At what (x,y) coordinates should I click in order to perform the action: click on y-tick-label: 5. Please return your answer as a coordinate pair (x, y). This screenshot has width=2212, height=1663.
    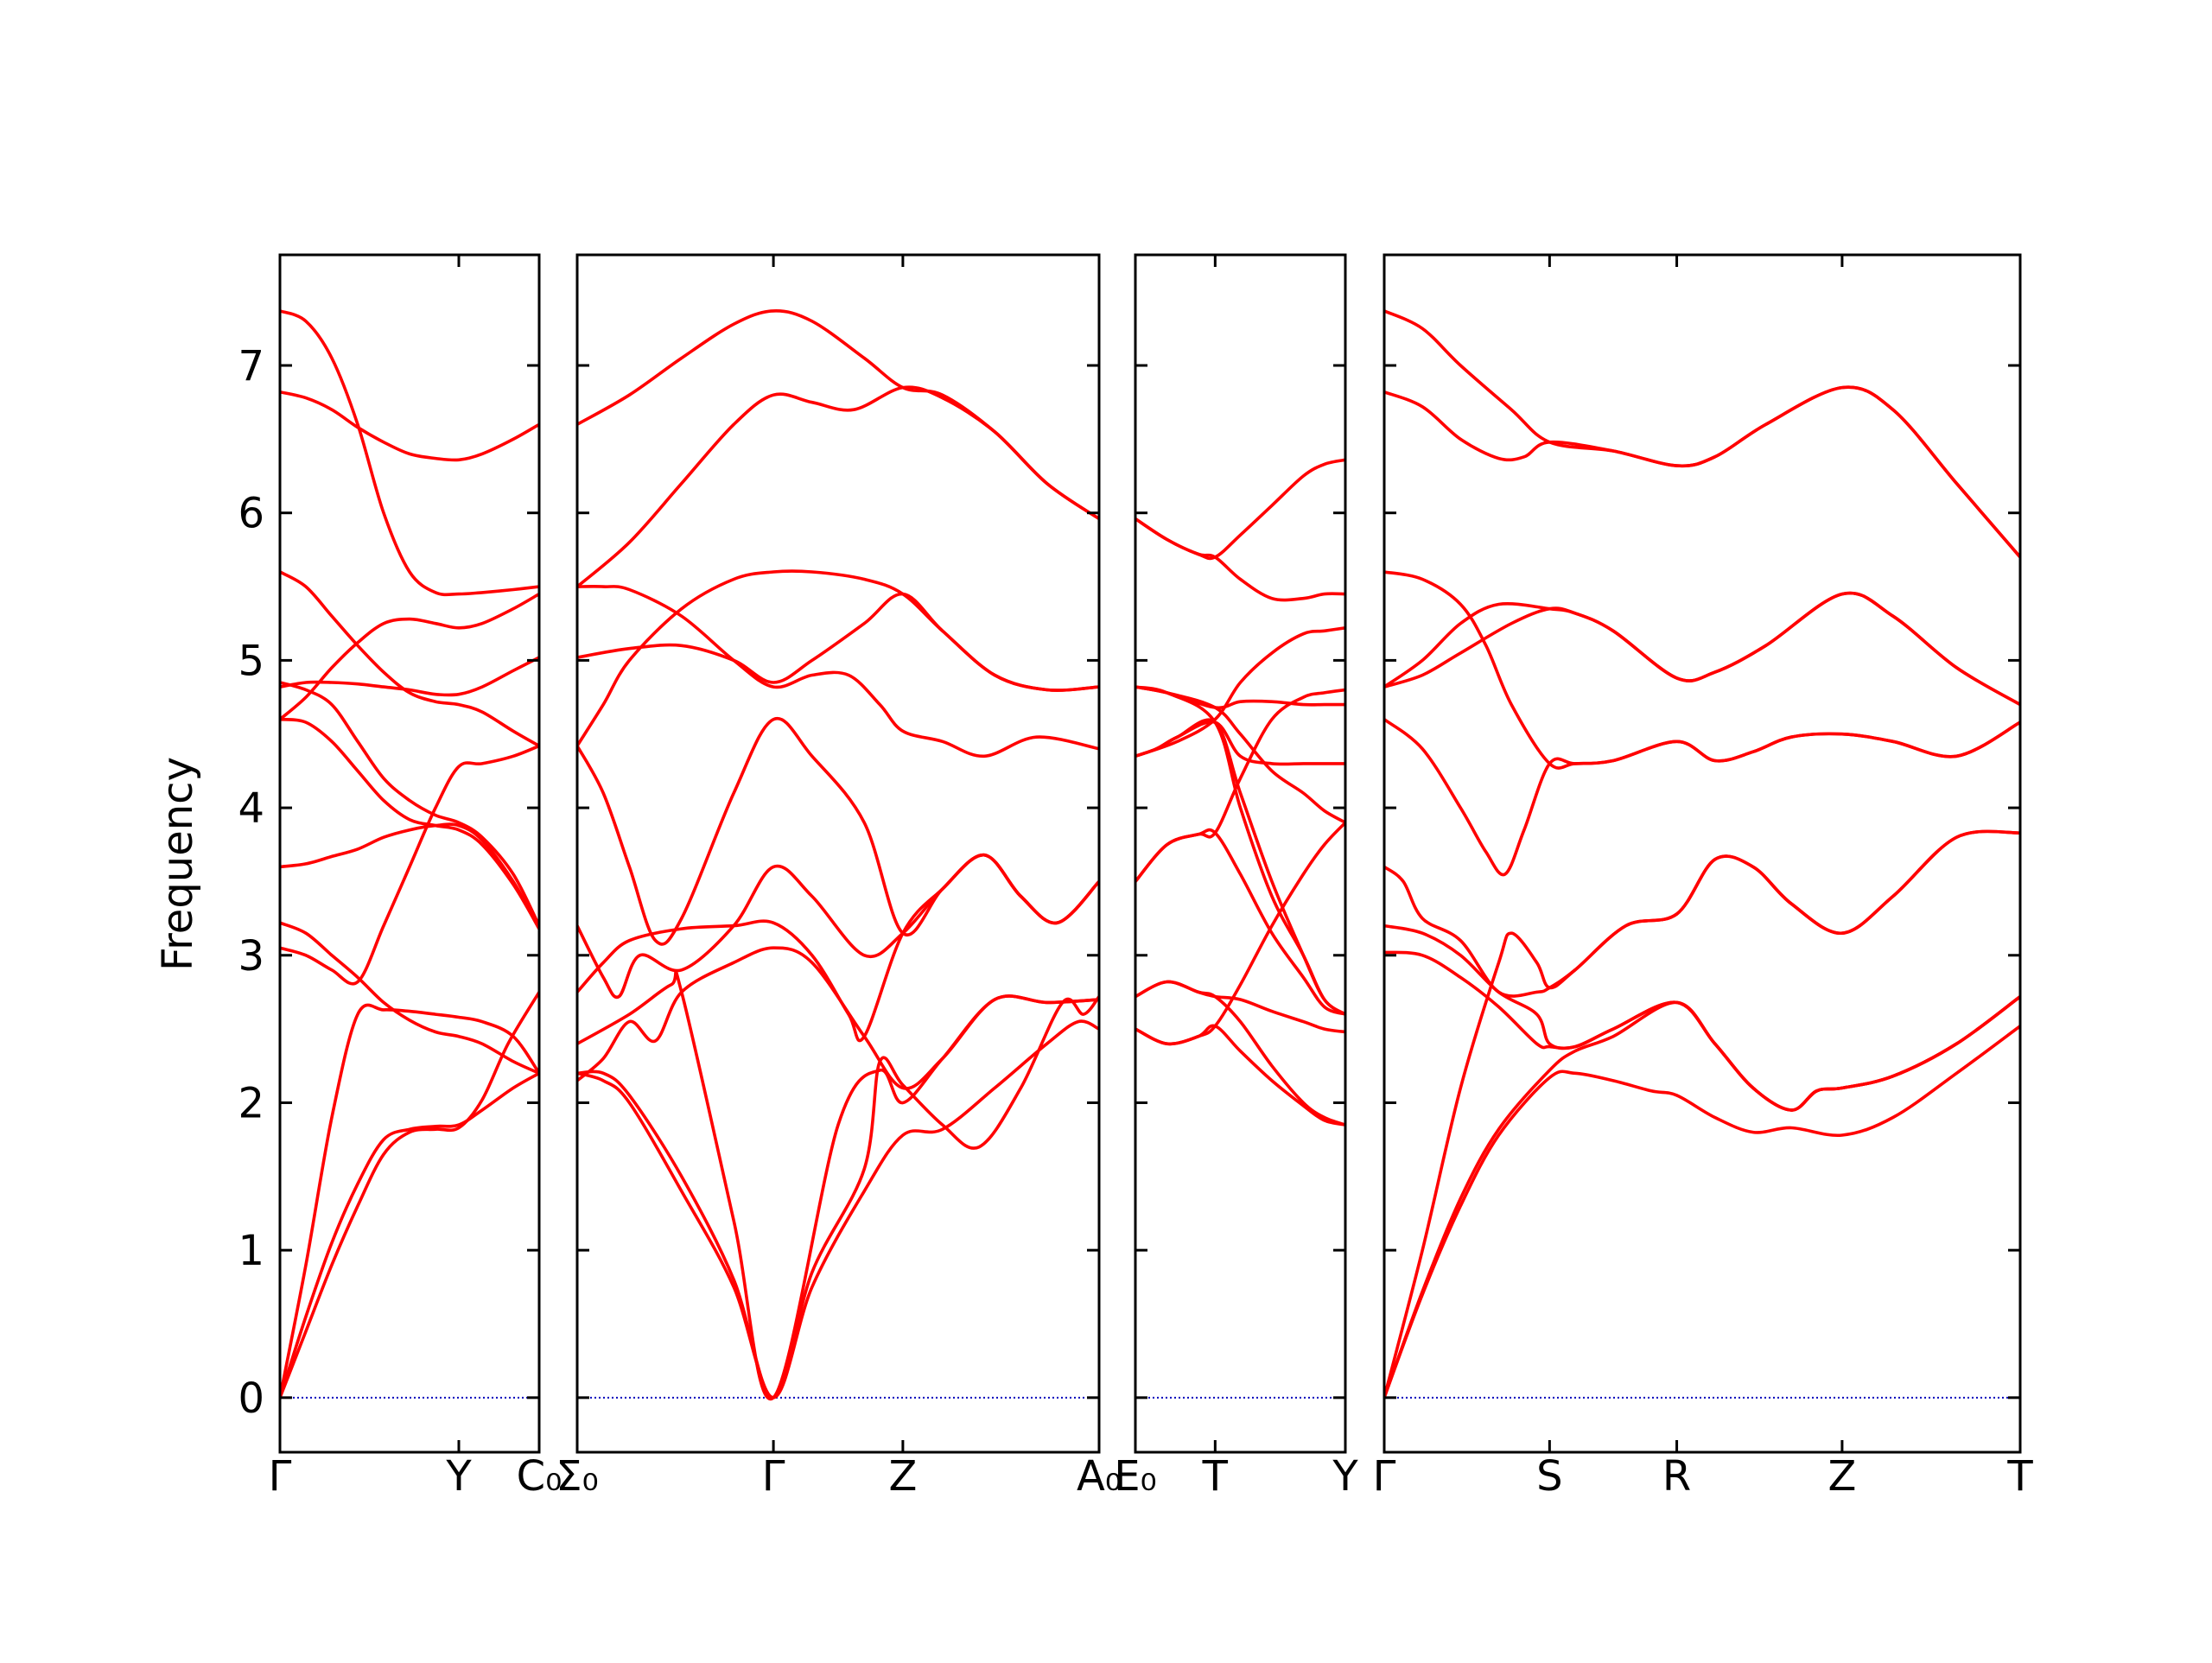
    Looking at the image, I should click on (251, 661).